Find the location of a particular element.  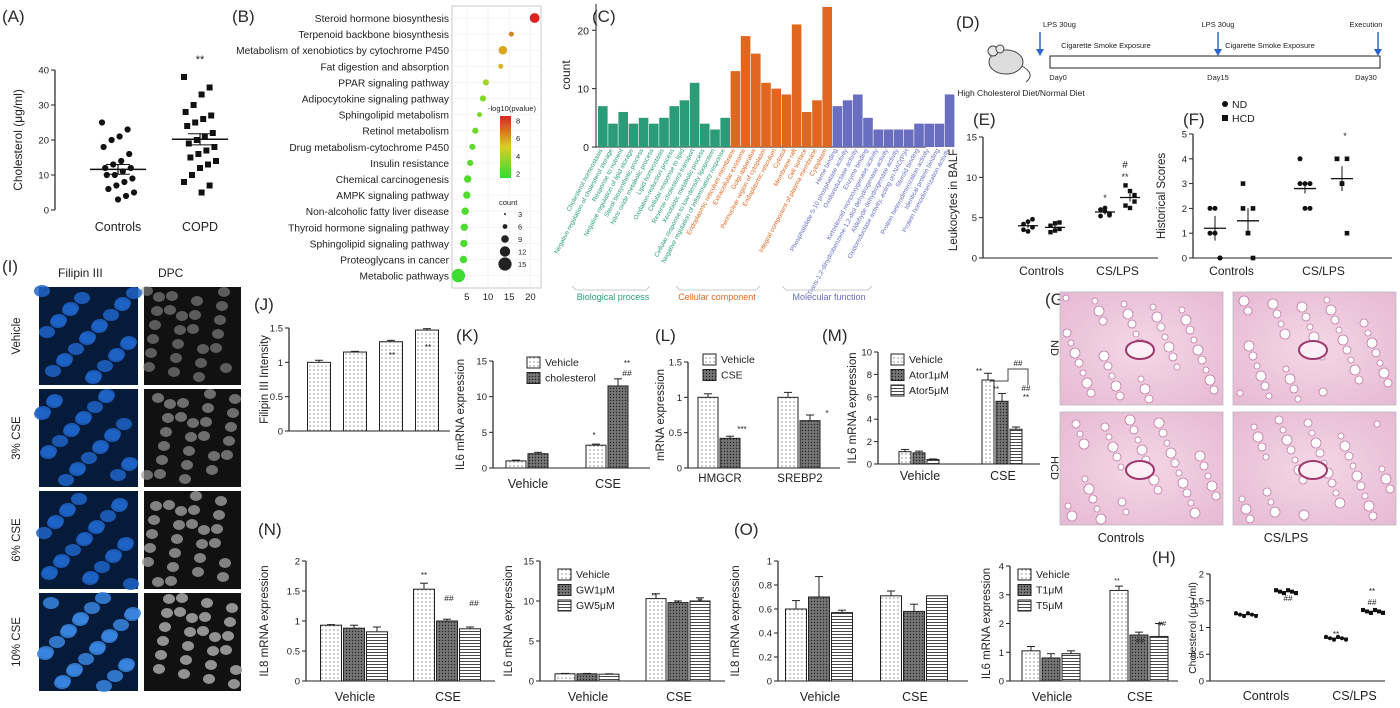

n-x-label: CSE is located at coordinates (448, 697).